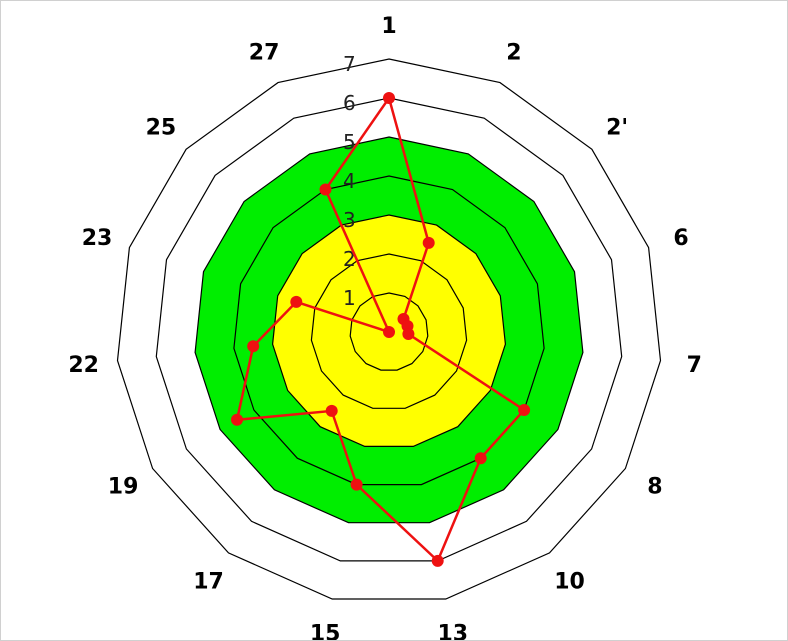 This screenshot has width=788, height=641. I want to click on category-label-0: 1, so click(388, 26).